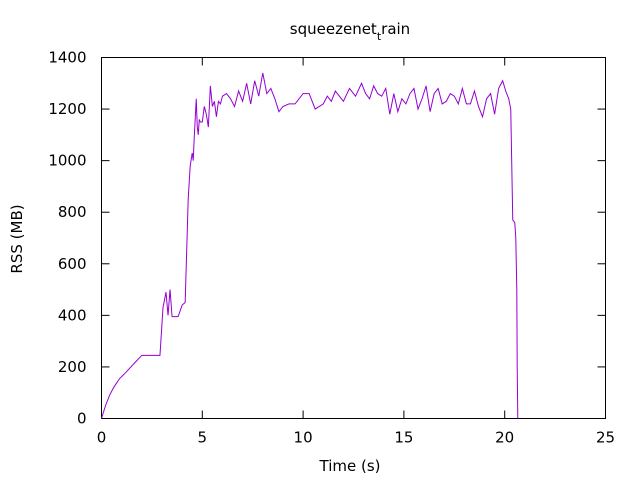 This screenshot has width=640, height=480. I want to click on x-tick-label: 5, so click(203, 438).